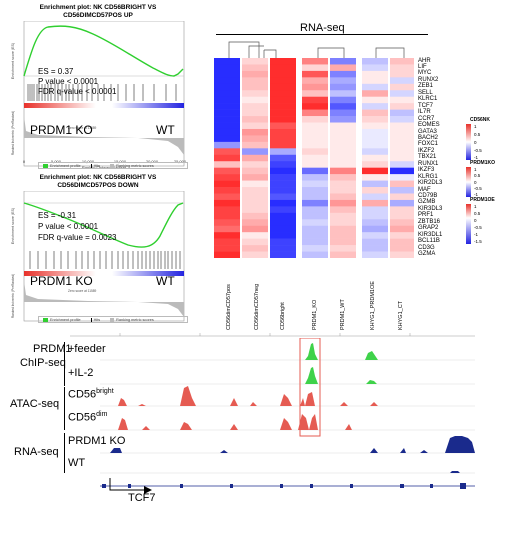 The image size is (520, 560). I want to click on track-rnaseq-label: RNA-seq, so click(36, 452).